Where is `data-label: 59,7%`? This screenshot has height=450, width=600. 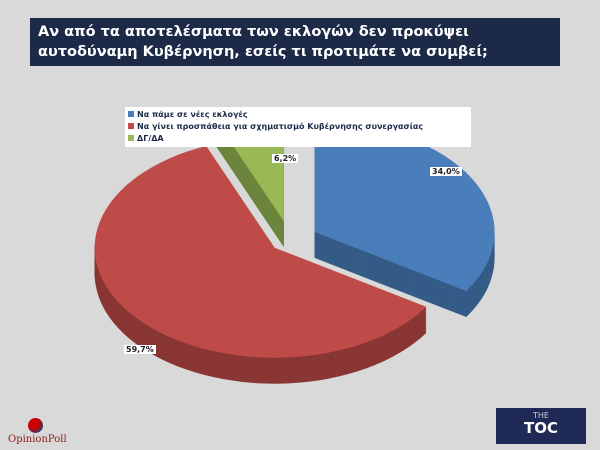 data-label: 59,7% is located at coordinates (140, 349).